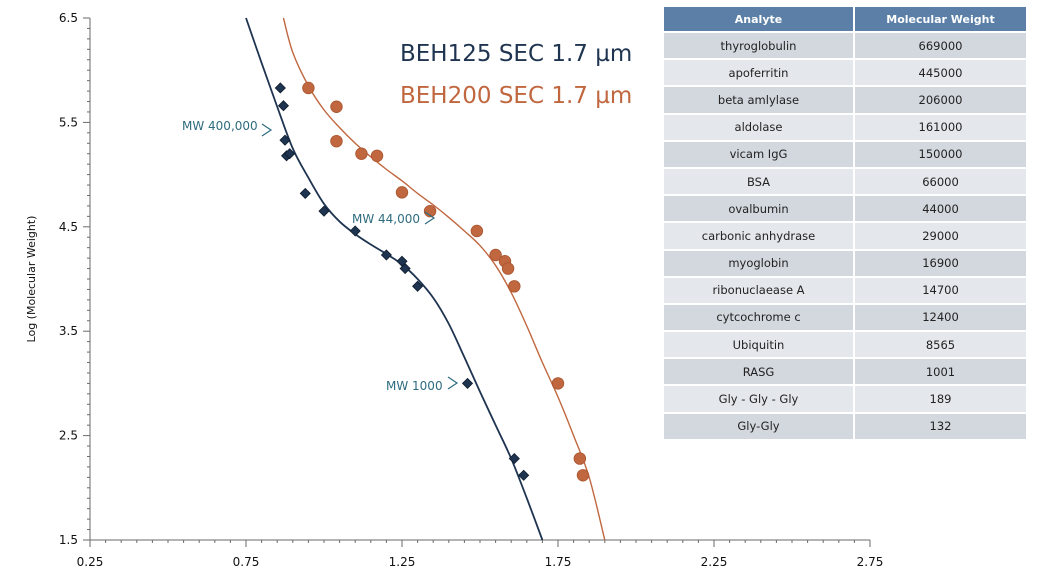 The width and height of the screenshot is (1043, 574). I want to click on analyte-cell: apoferritin, so click(758, 73).